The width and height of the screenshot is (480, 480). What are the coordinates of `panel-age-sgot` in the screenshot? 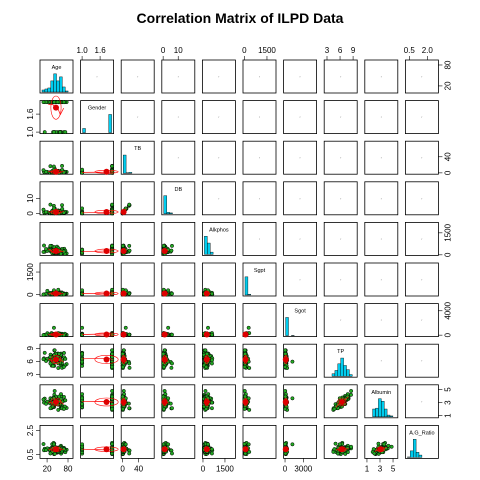 It's located at (300, 76).